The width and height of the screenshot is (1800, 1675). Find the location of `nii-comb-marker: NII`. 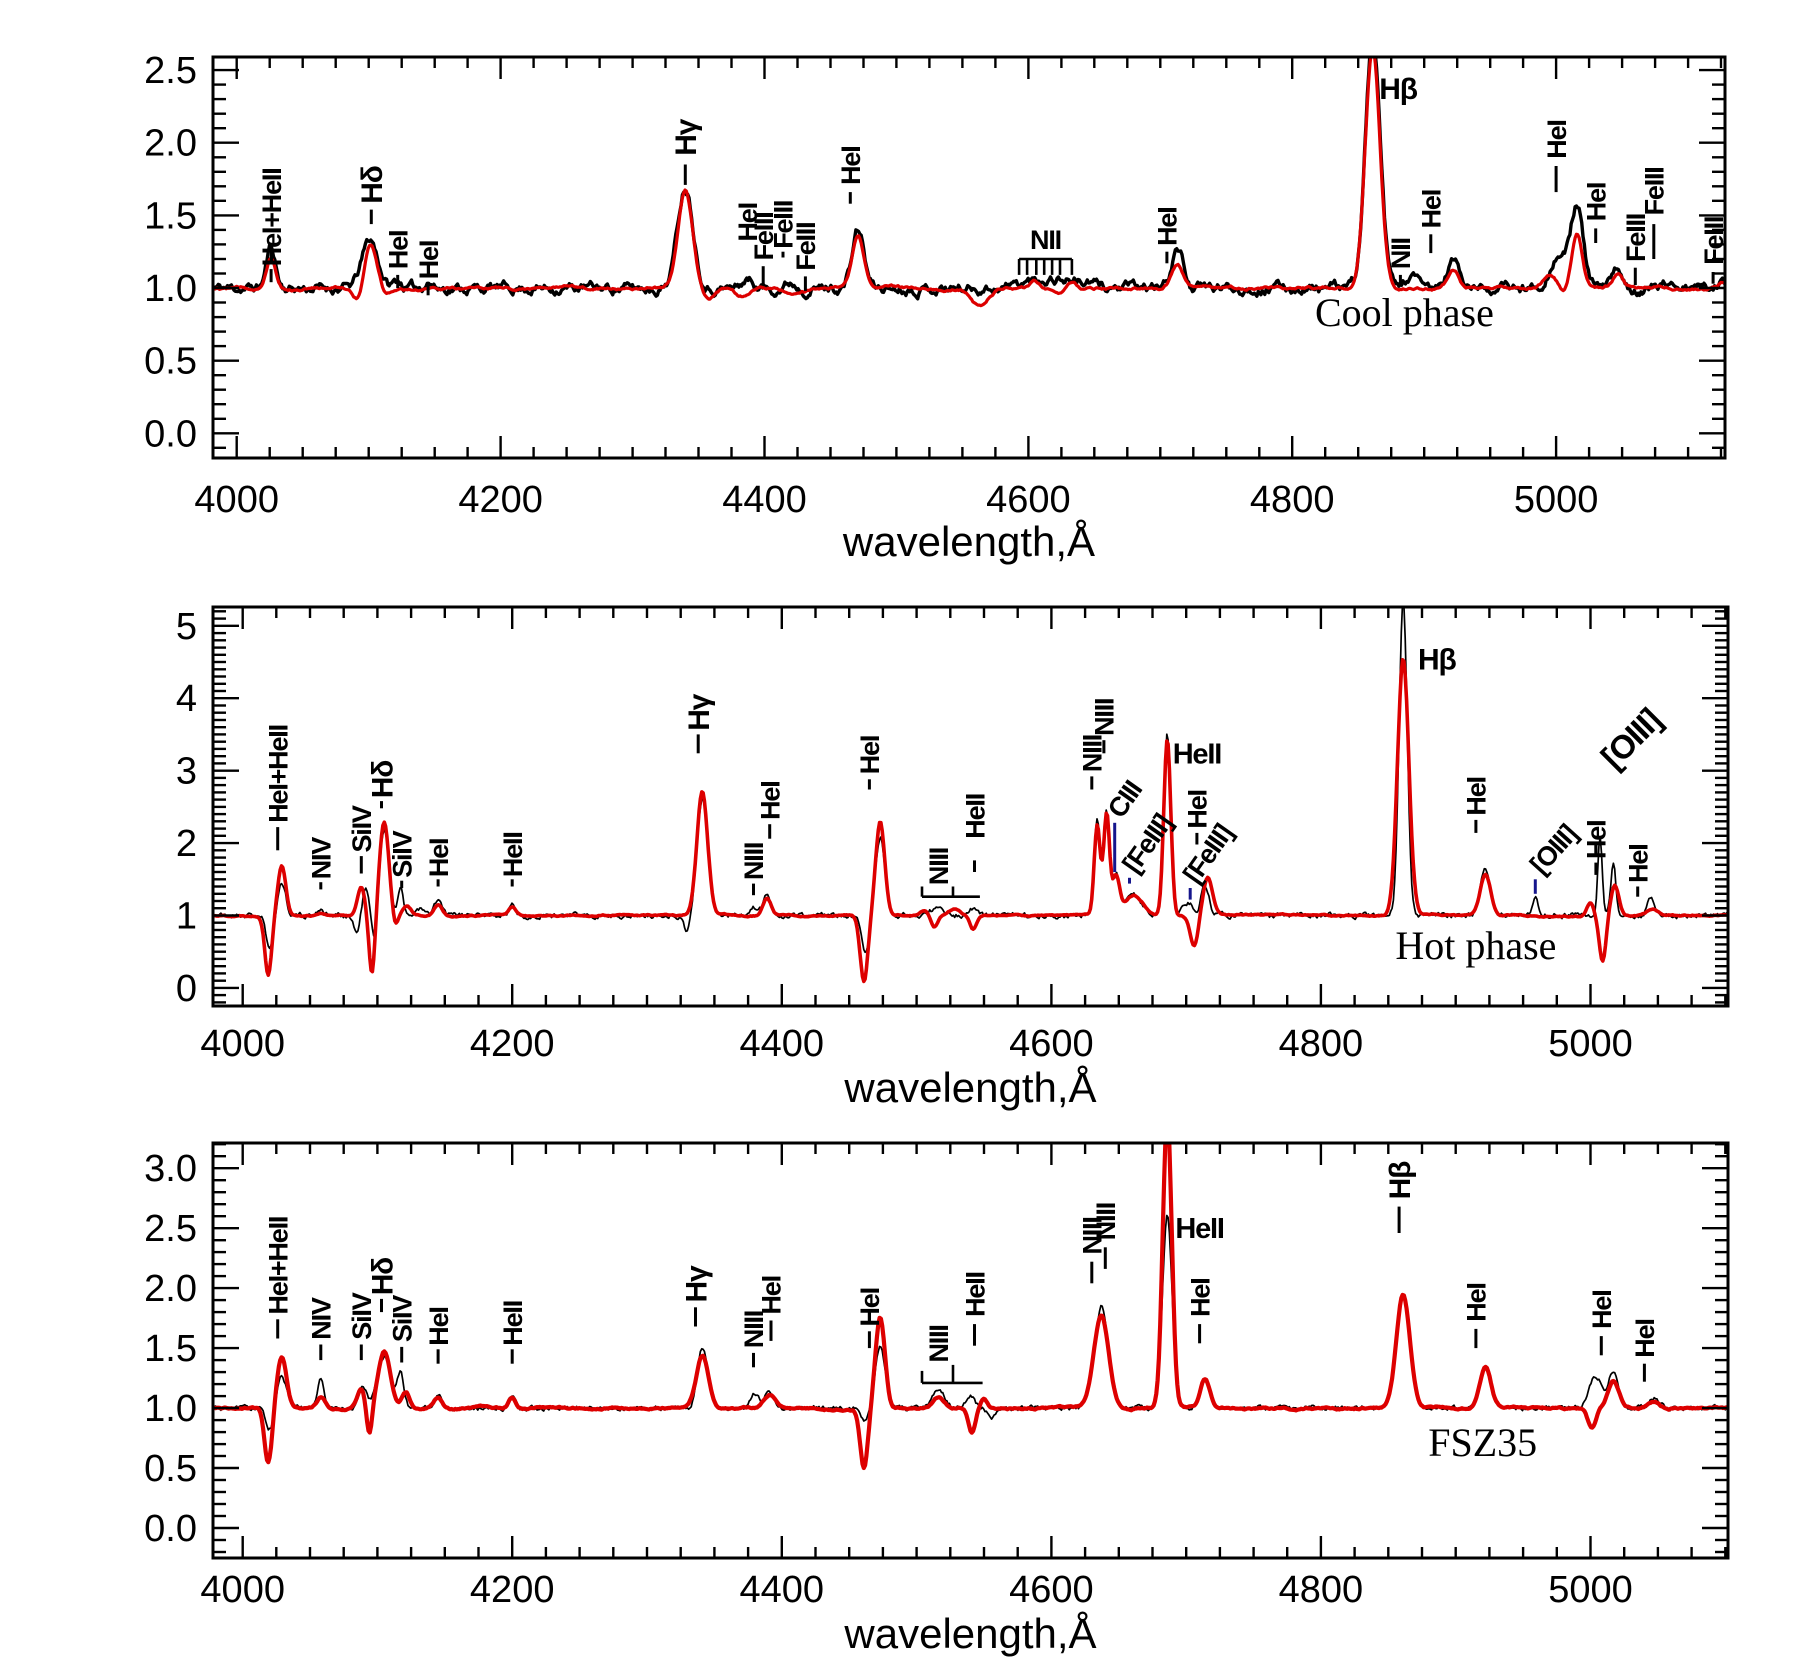

nii-comb-marker: NII is located at coordinates (1045, 250).